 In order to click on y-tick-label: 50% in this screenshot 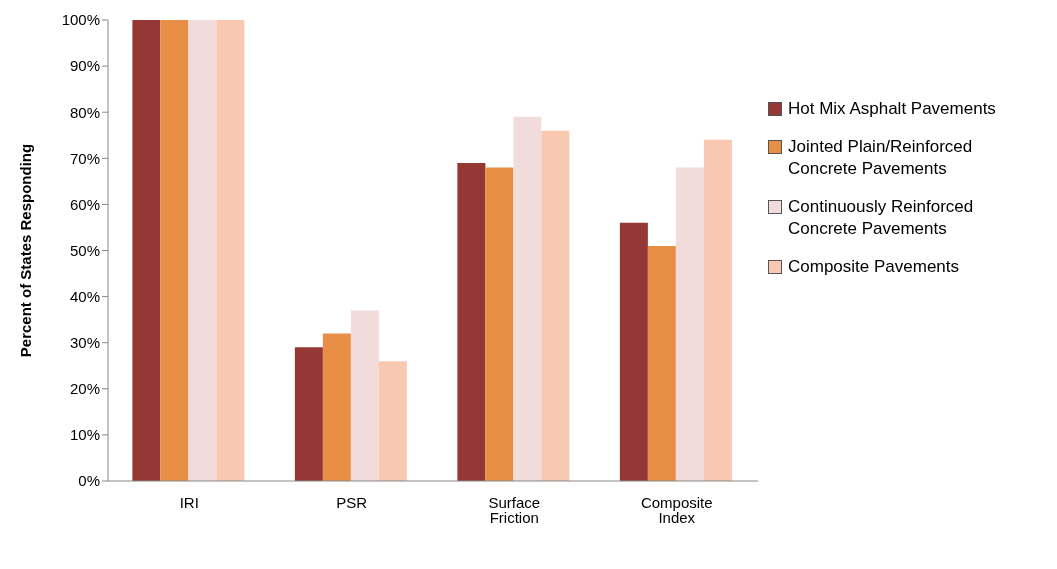, I will do `click(84, 250)`.